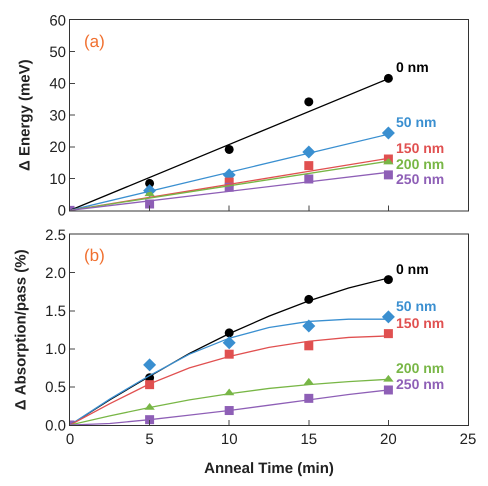  I want to click on y-axis-title: Δ Energy (meV), so click(25, 115).